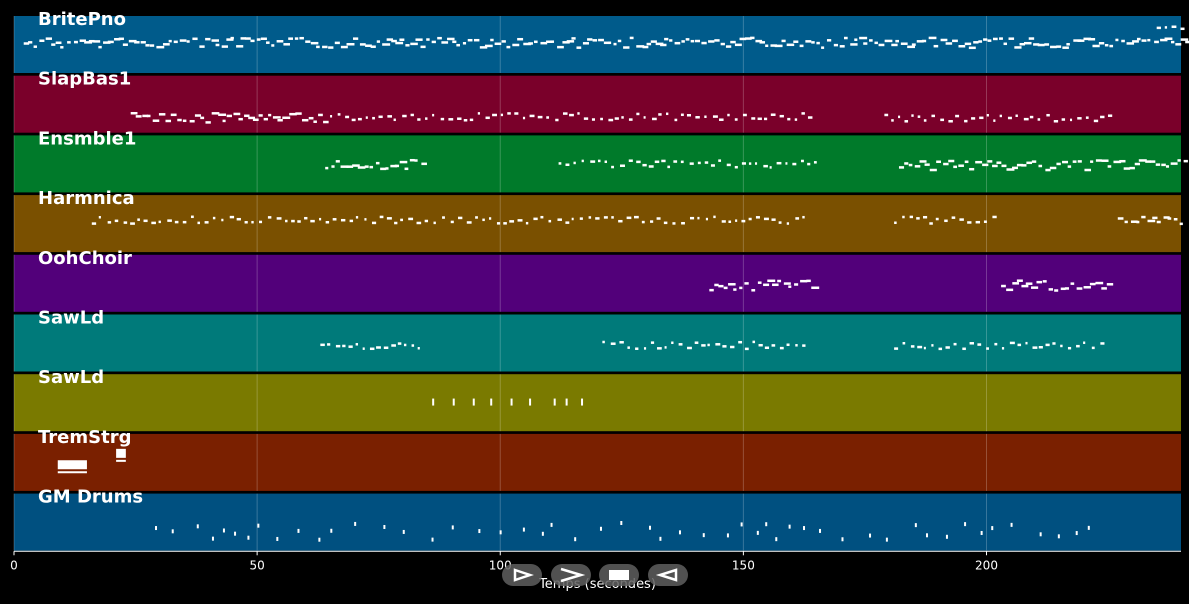  Describe the element at coordinates (87, 138) in the screenshot. I see `track-label: Ensmble1` at that location.